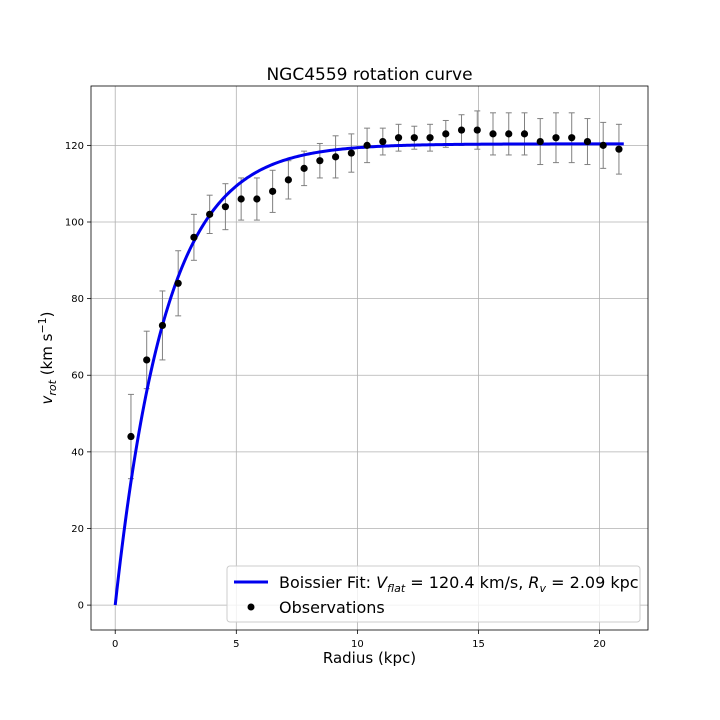 This screenshot has width=720, height=720. I want to click on y-tick-label: 0, so click(81, 606).